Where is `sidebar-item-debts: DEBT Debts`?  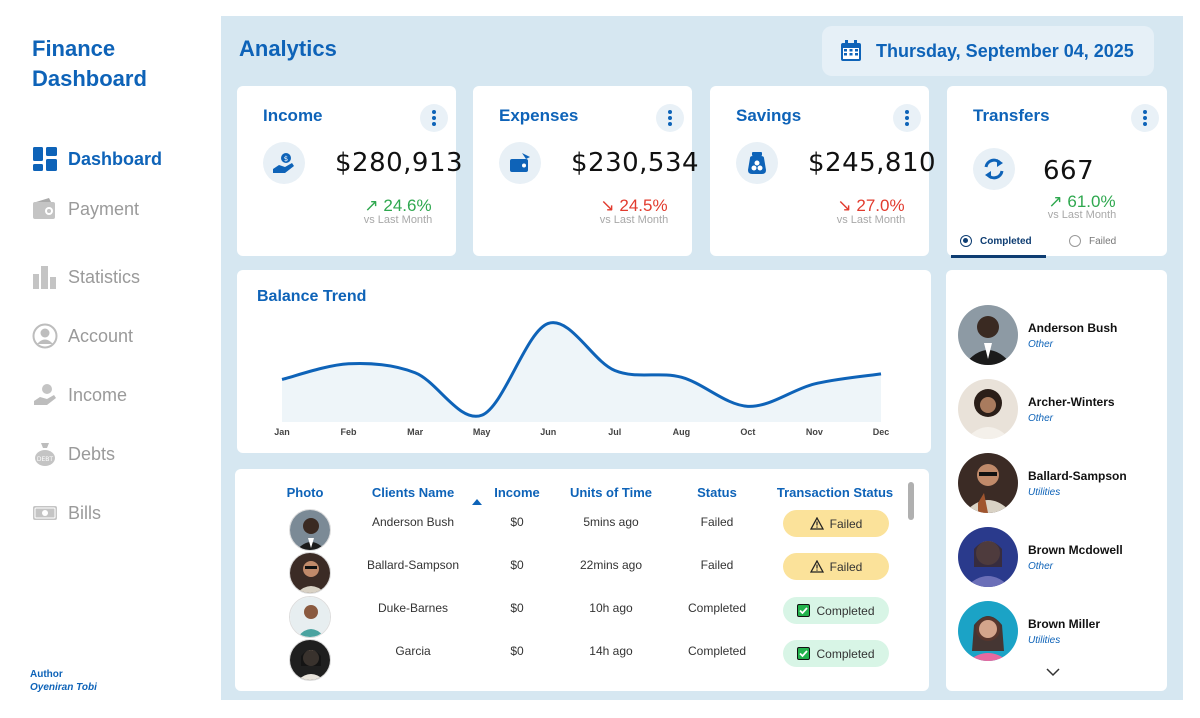 sidebar-item-debts: DEBT Debts is located at coordinates (73, 454).